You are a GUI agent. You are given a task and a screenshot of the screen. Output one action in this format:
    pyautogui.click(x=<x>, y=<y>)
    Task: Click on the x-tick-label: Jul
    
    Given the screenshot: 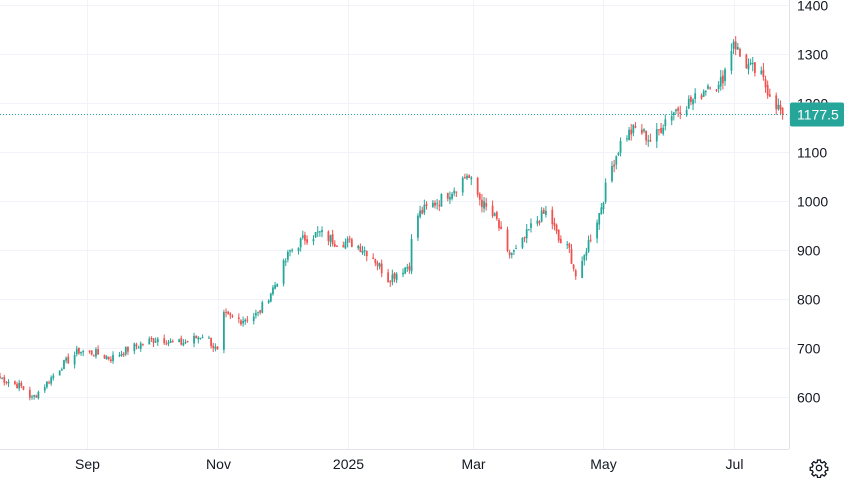 What is the action you would take?
    pyautogui.click(x=735, y=464)
    